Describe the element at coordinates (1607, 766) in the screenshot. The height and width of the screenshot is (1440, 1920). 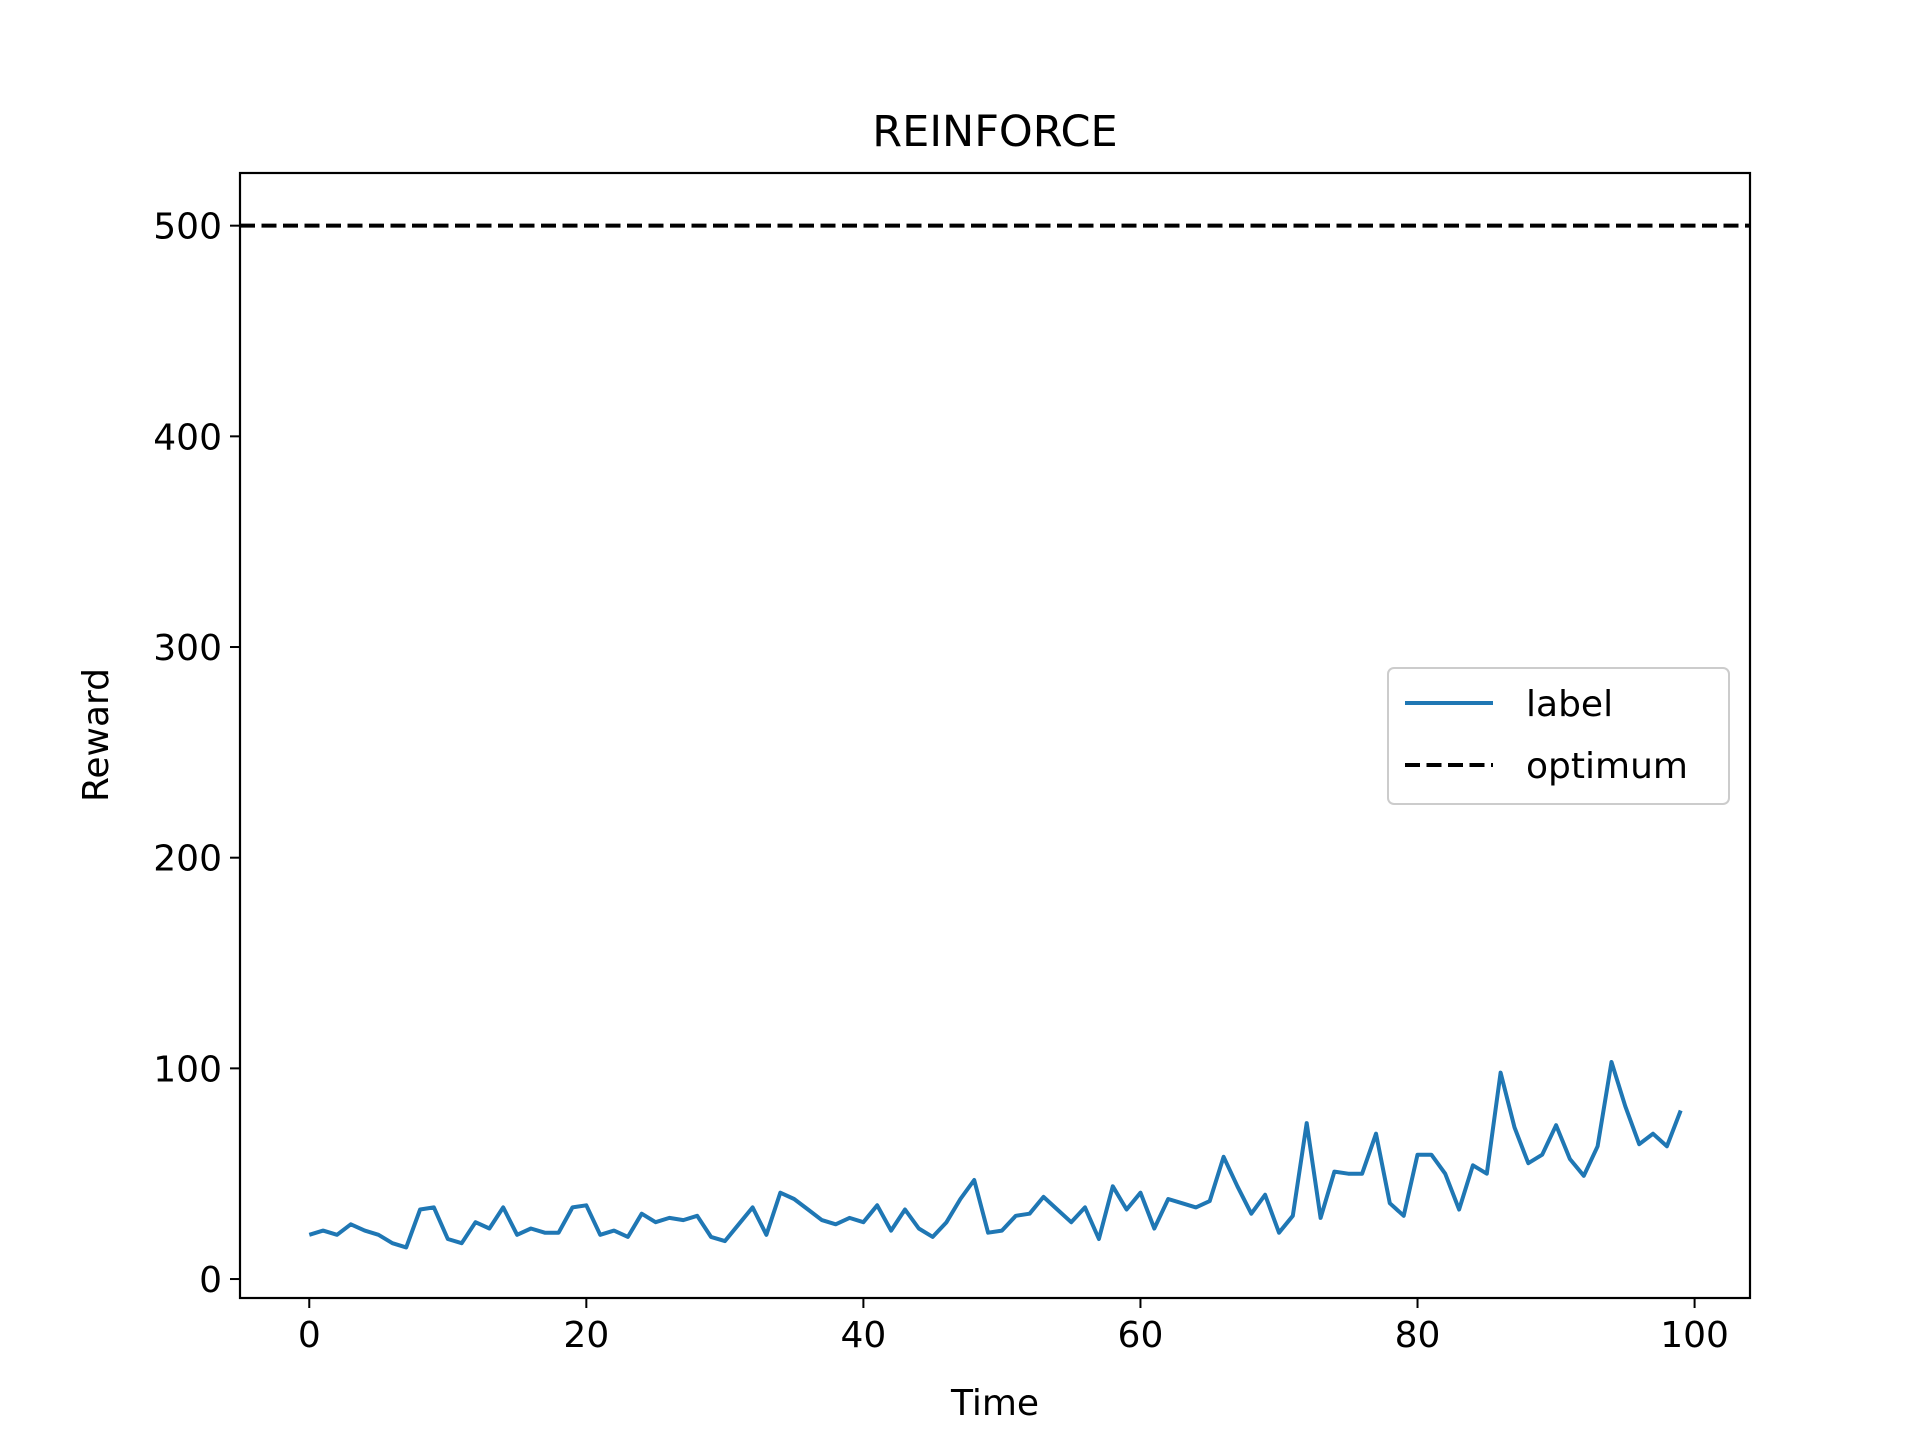
I see `legend-entry-optimum: optimum` at that location.